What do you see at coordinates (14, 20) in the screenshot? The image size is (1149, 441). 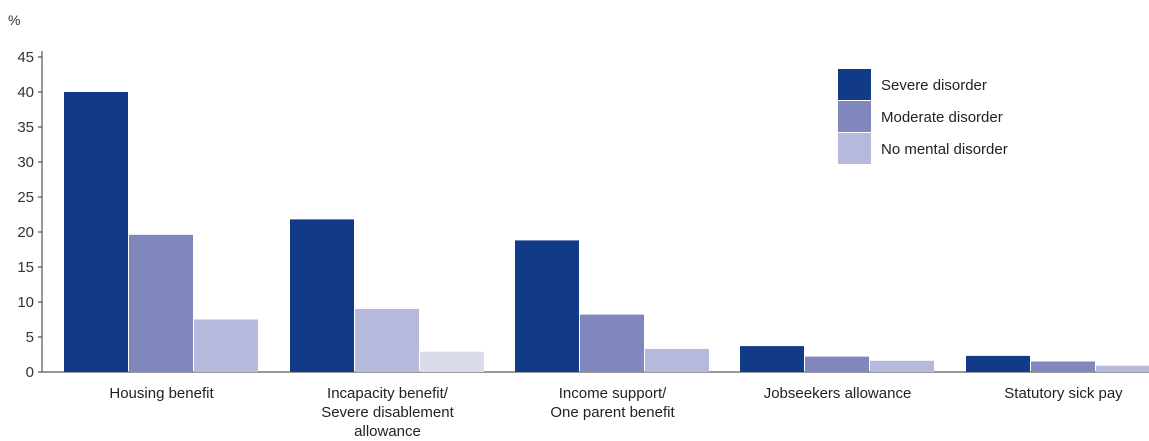 I see `y-axis-unit-label: %` at bounding box center [14, 20].